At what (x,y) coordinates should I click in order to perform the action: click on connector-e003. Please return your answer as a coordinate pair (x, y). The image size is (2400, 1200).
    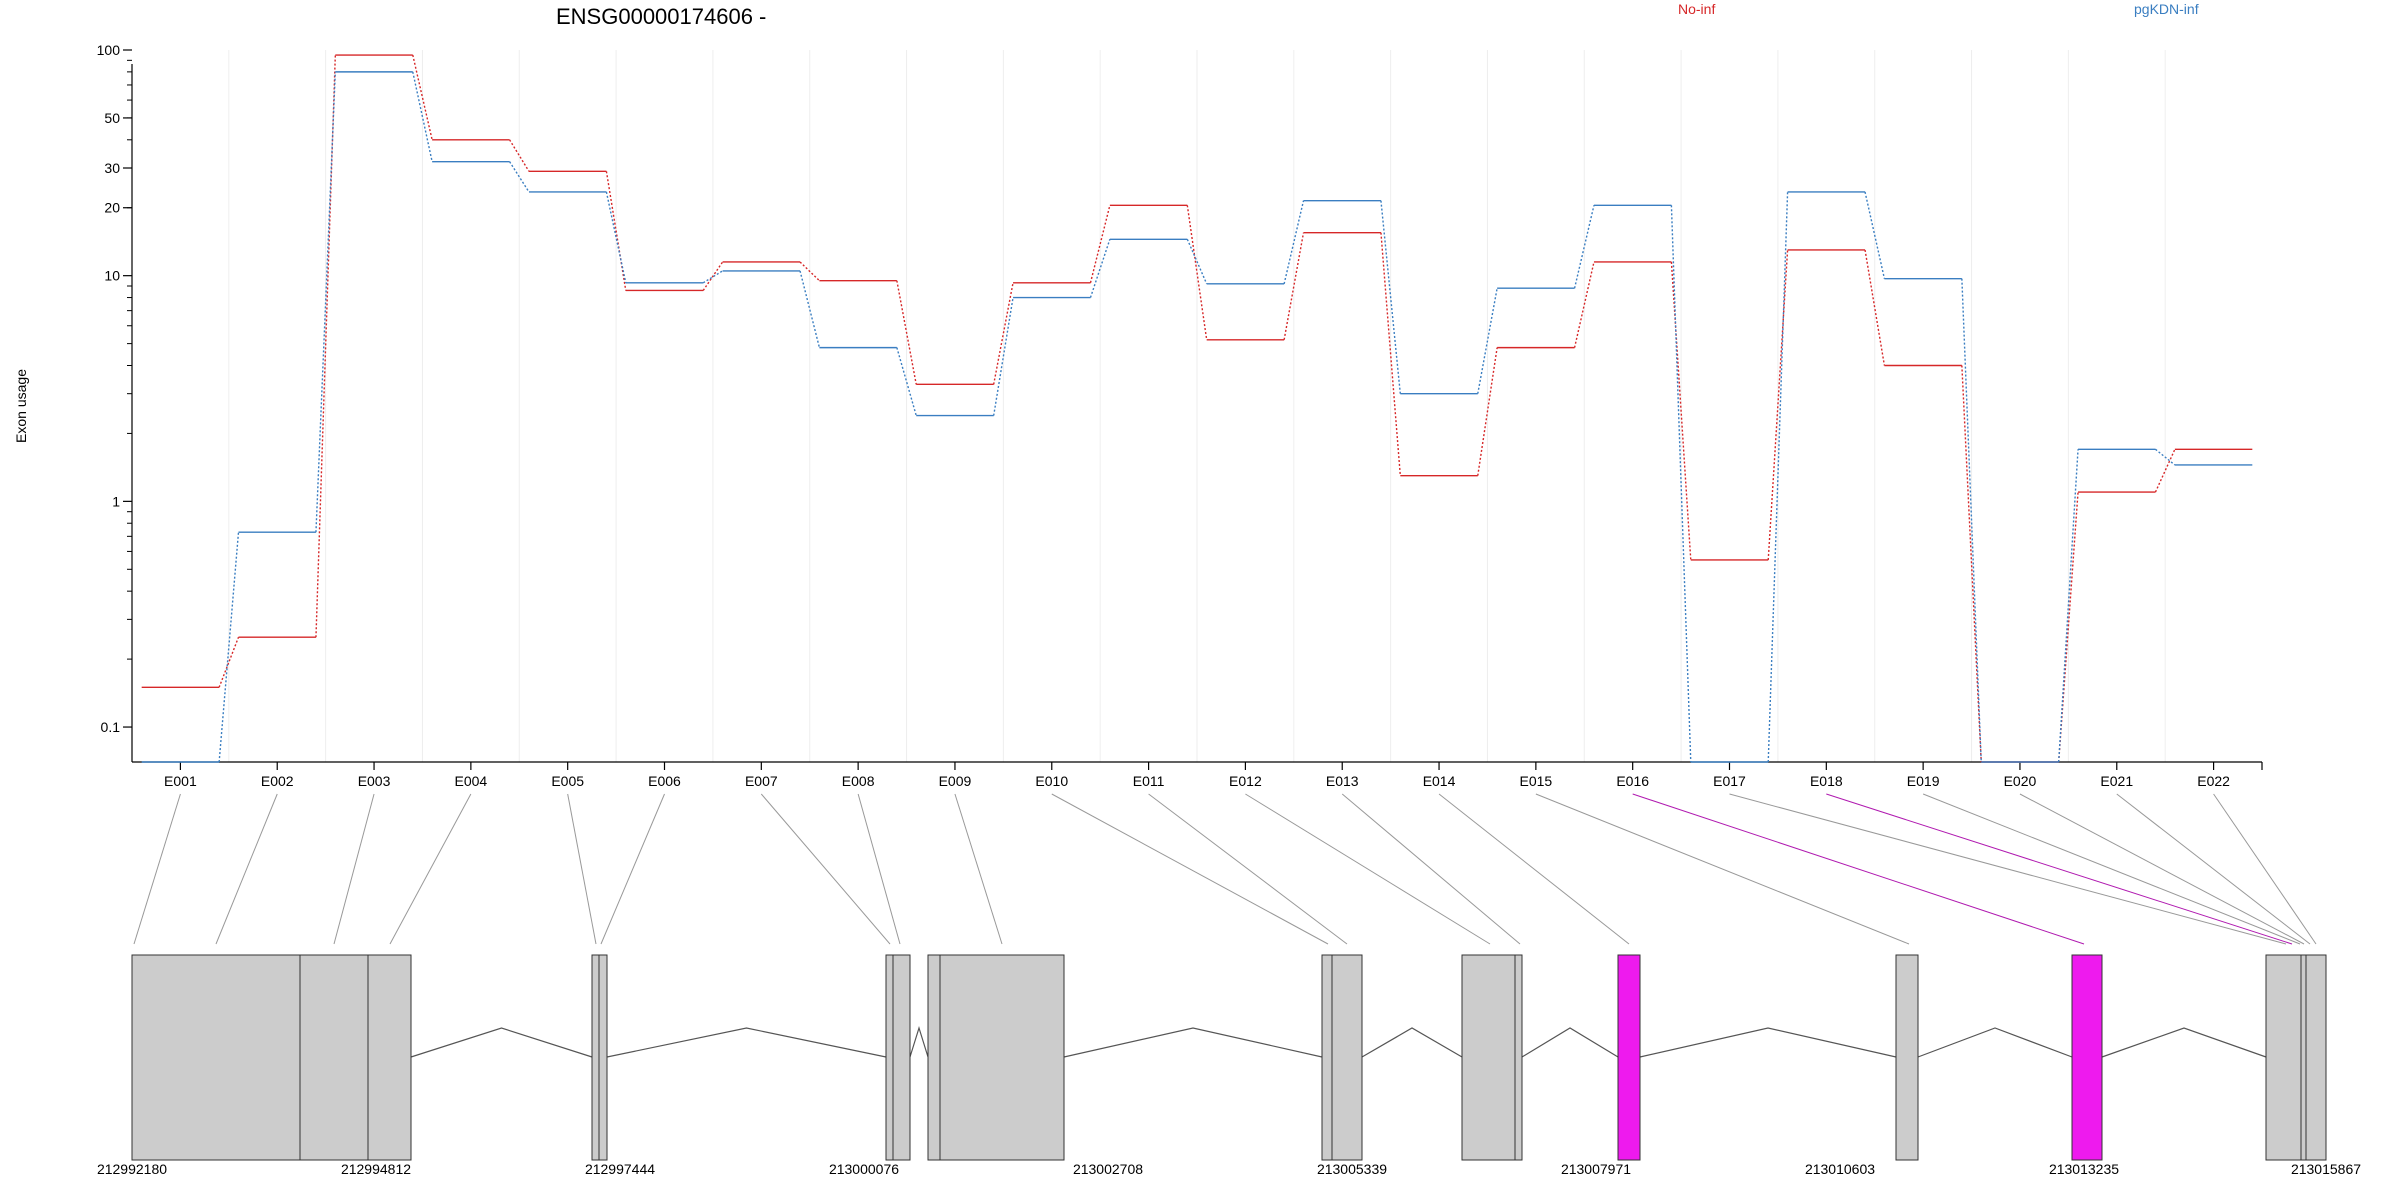
    Looking at the image, I should click on (354, 869).